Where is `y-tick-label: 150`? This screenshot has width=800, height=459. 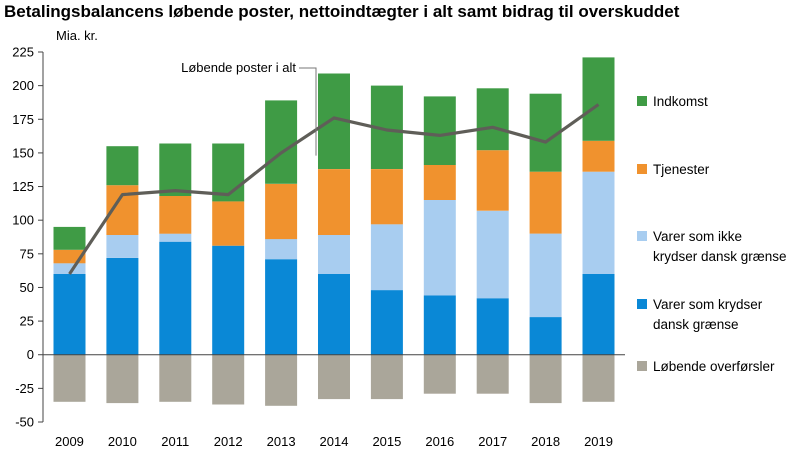 y-tick-label: 150 is located at coordinates (23, 152).